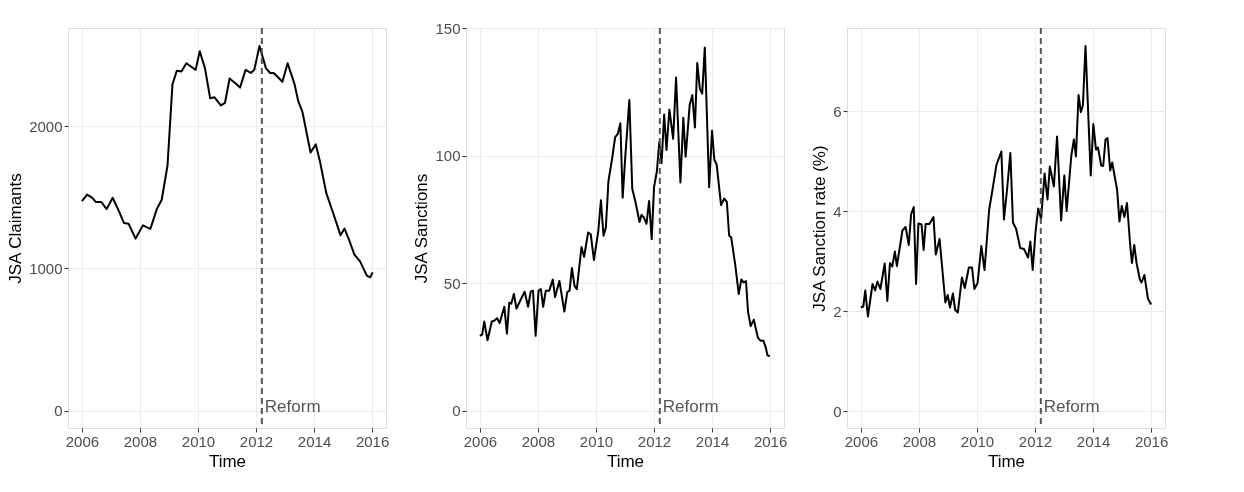 Image resolution: width=1244 pixels, height=492 pixels. I want to click on y-tick-label: 4, so click(837, 211).